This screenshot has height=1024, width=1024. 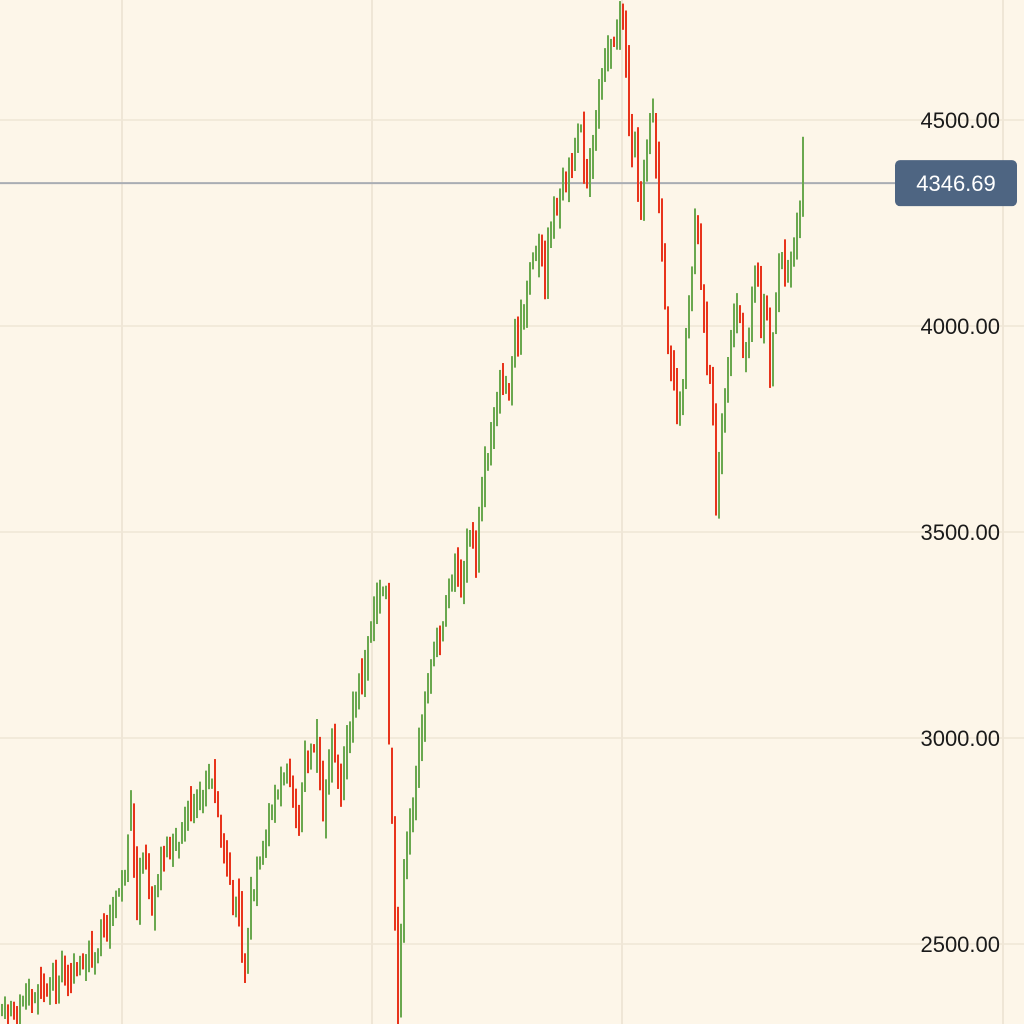 What do you see at coordinates (960, 944) in the screenshot?
I see `y-tick-label: 2500.00` at bounding box center [960, 944].